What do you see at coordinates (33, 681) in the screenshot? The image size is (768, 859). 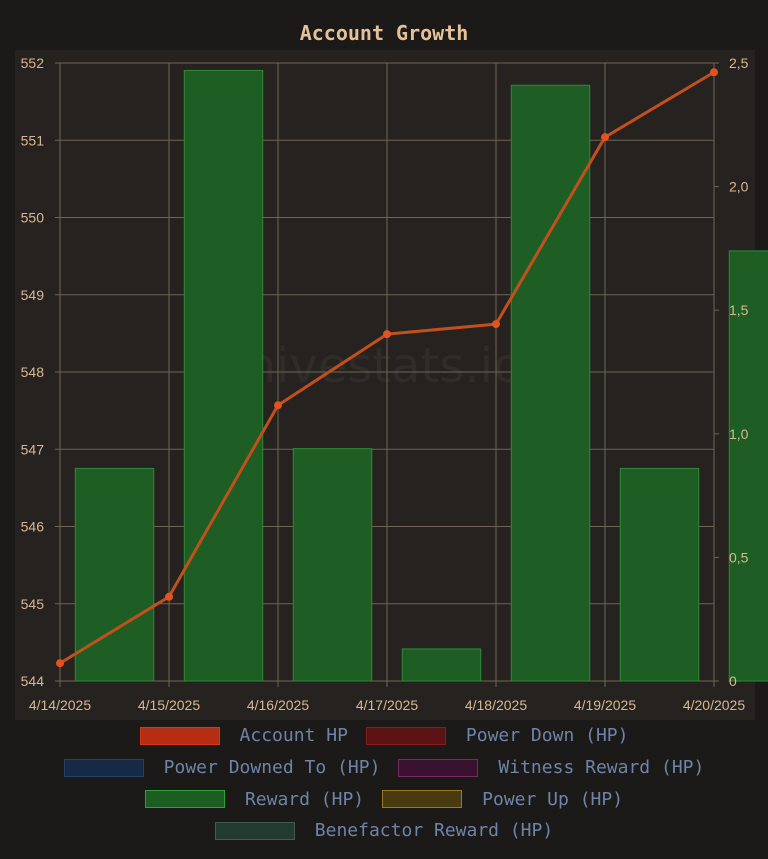 I see `y-left-tick-label: 544` at bounding box center [33, 681].